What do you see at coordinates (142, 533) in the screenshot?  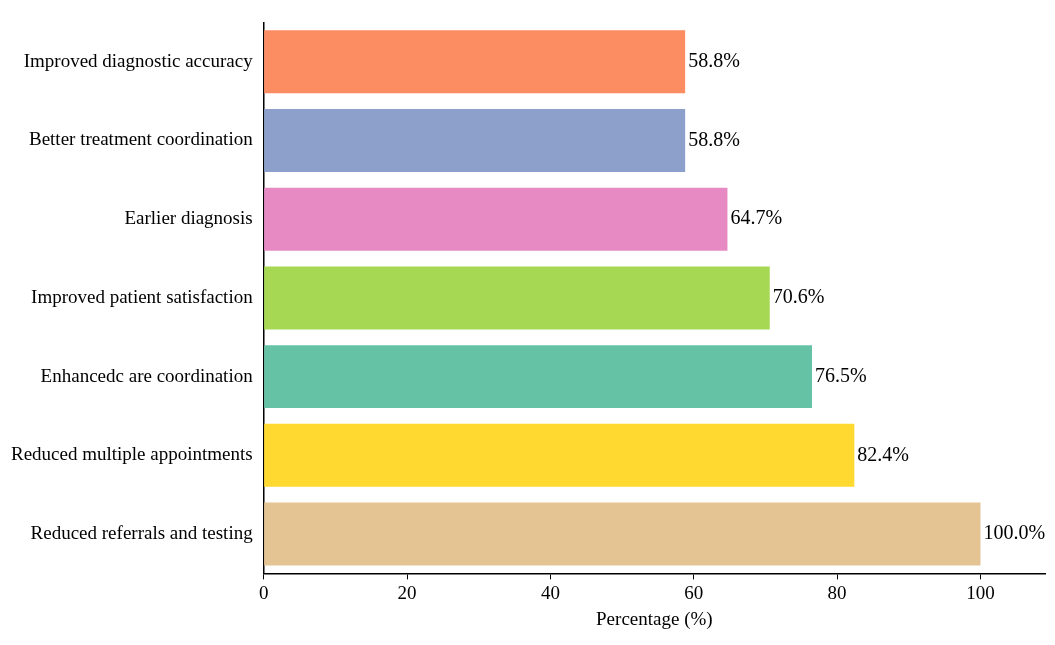 I see `y-tick-label: Reduced referrals and testing` at bounding box center [142, 533].